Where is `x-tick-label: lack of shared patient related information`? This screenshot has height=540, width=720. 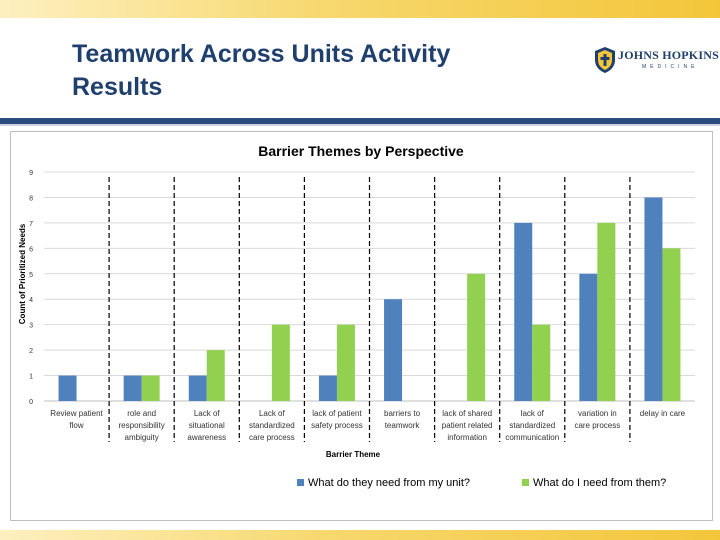
x-tick-label: lack of shared patient related information is located at coordinates (467, 425).